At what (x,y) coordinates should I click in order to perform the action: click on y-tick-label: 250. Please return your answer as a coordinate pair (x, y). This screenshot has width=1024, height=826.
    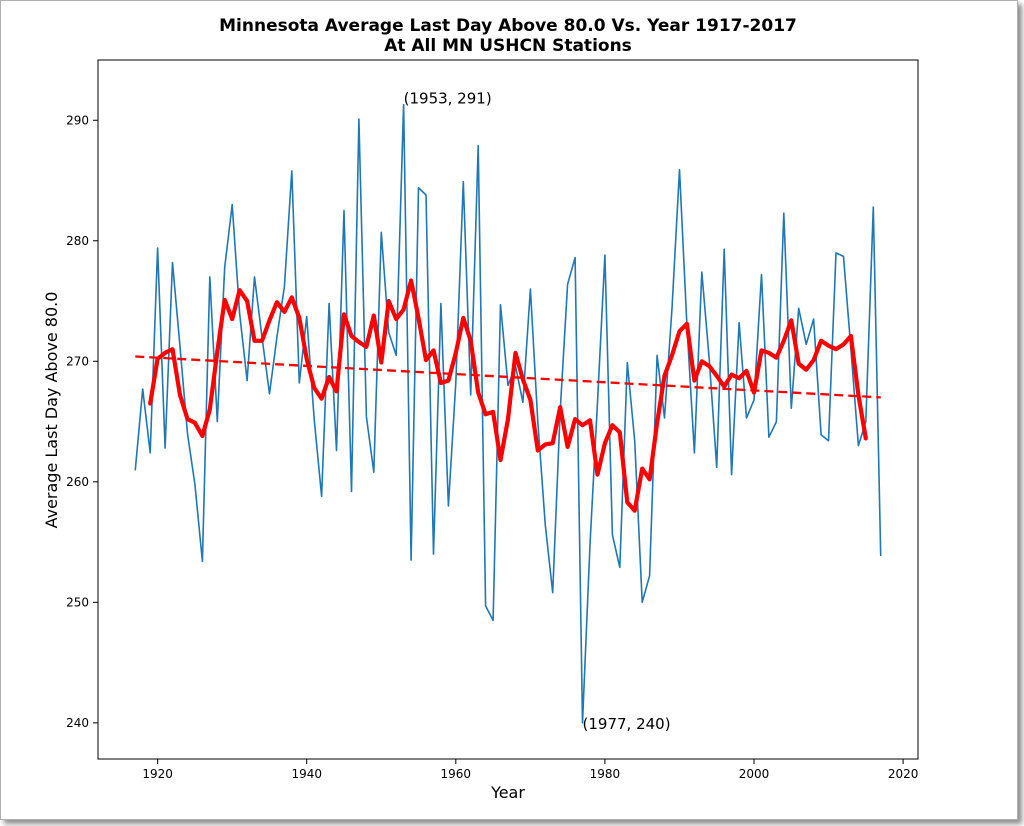
    Looking at the image, I should click on (77, 602).